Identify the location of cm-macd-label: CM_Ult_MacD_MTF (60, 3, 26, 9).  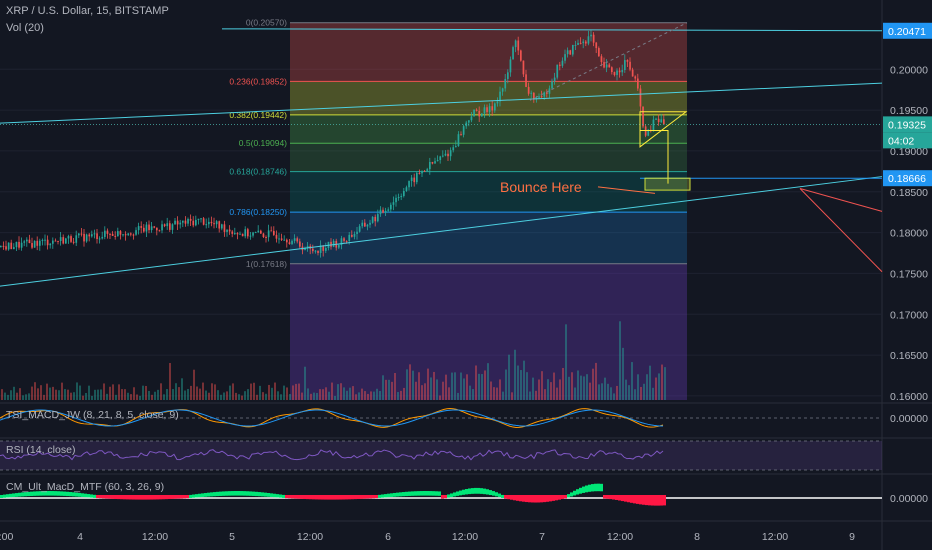
(85, 487).